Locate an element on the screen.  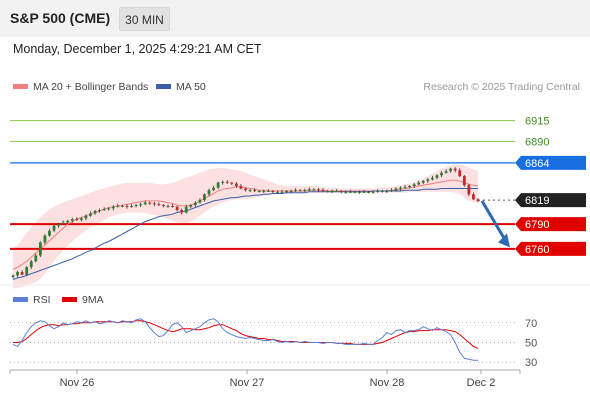
x-axis: Nov 26 Nov 27 Nov 28 Dec 2 is located at coordinates (265, 379).